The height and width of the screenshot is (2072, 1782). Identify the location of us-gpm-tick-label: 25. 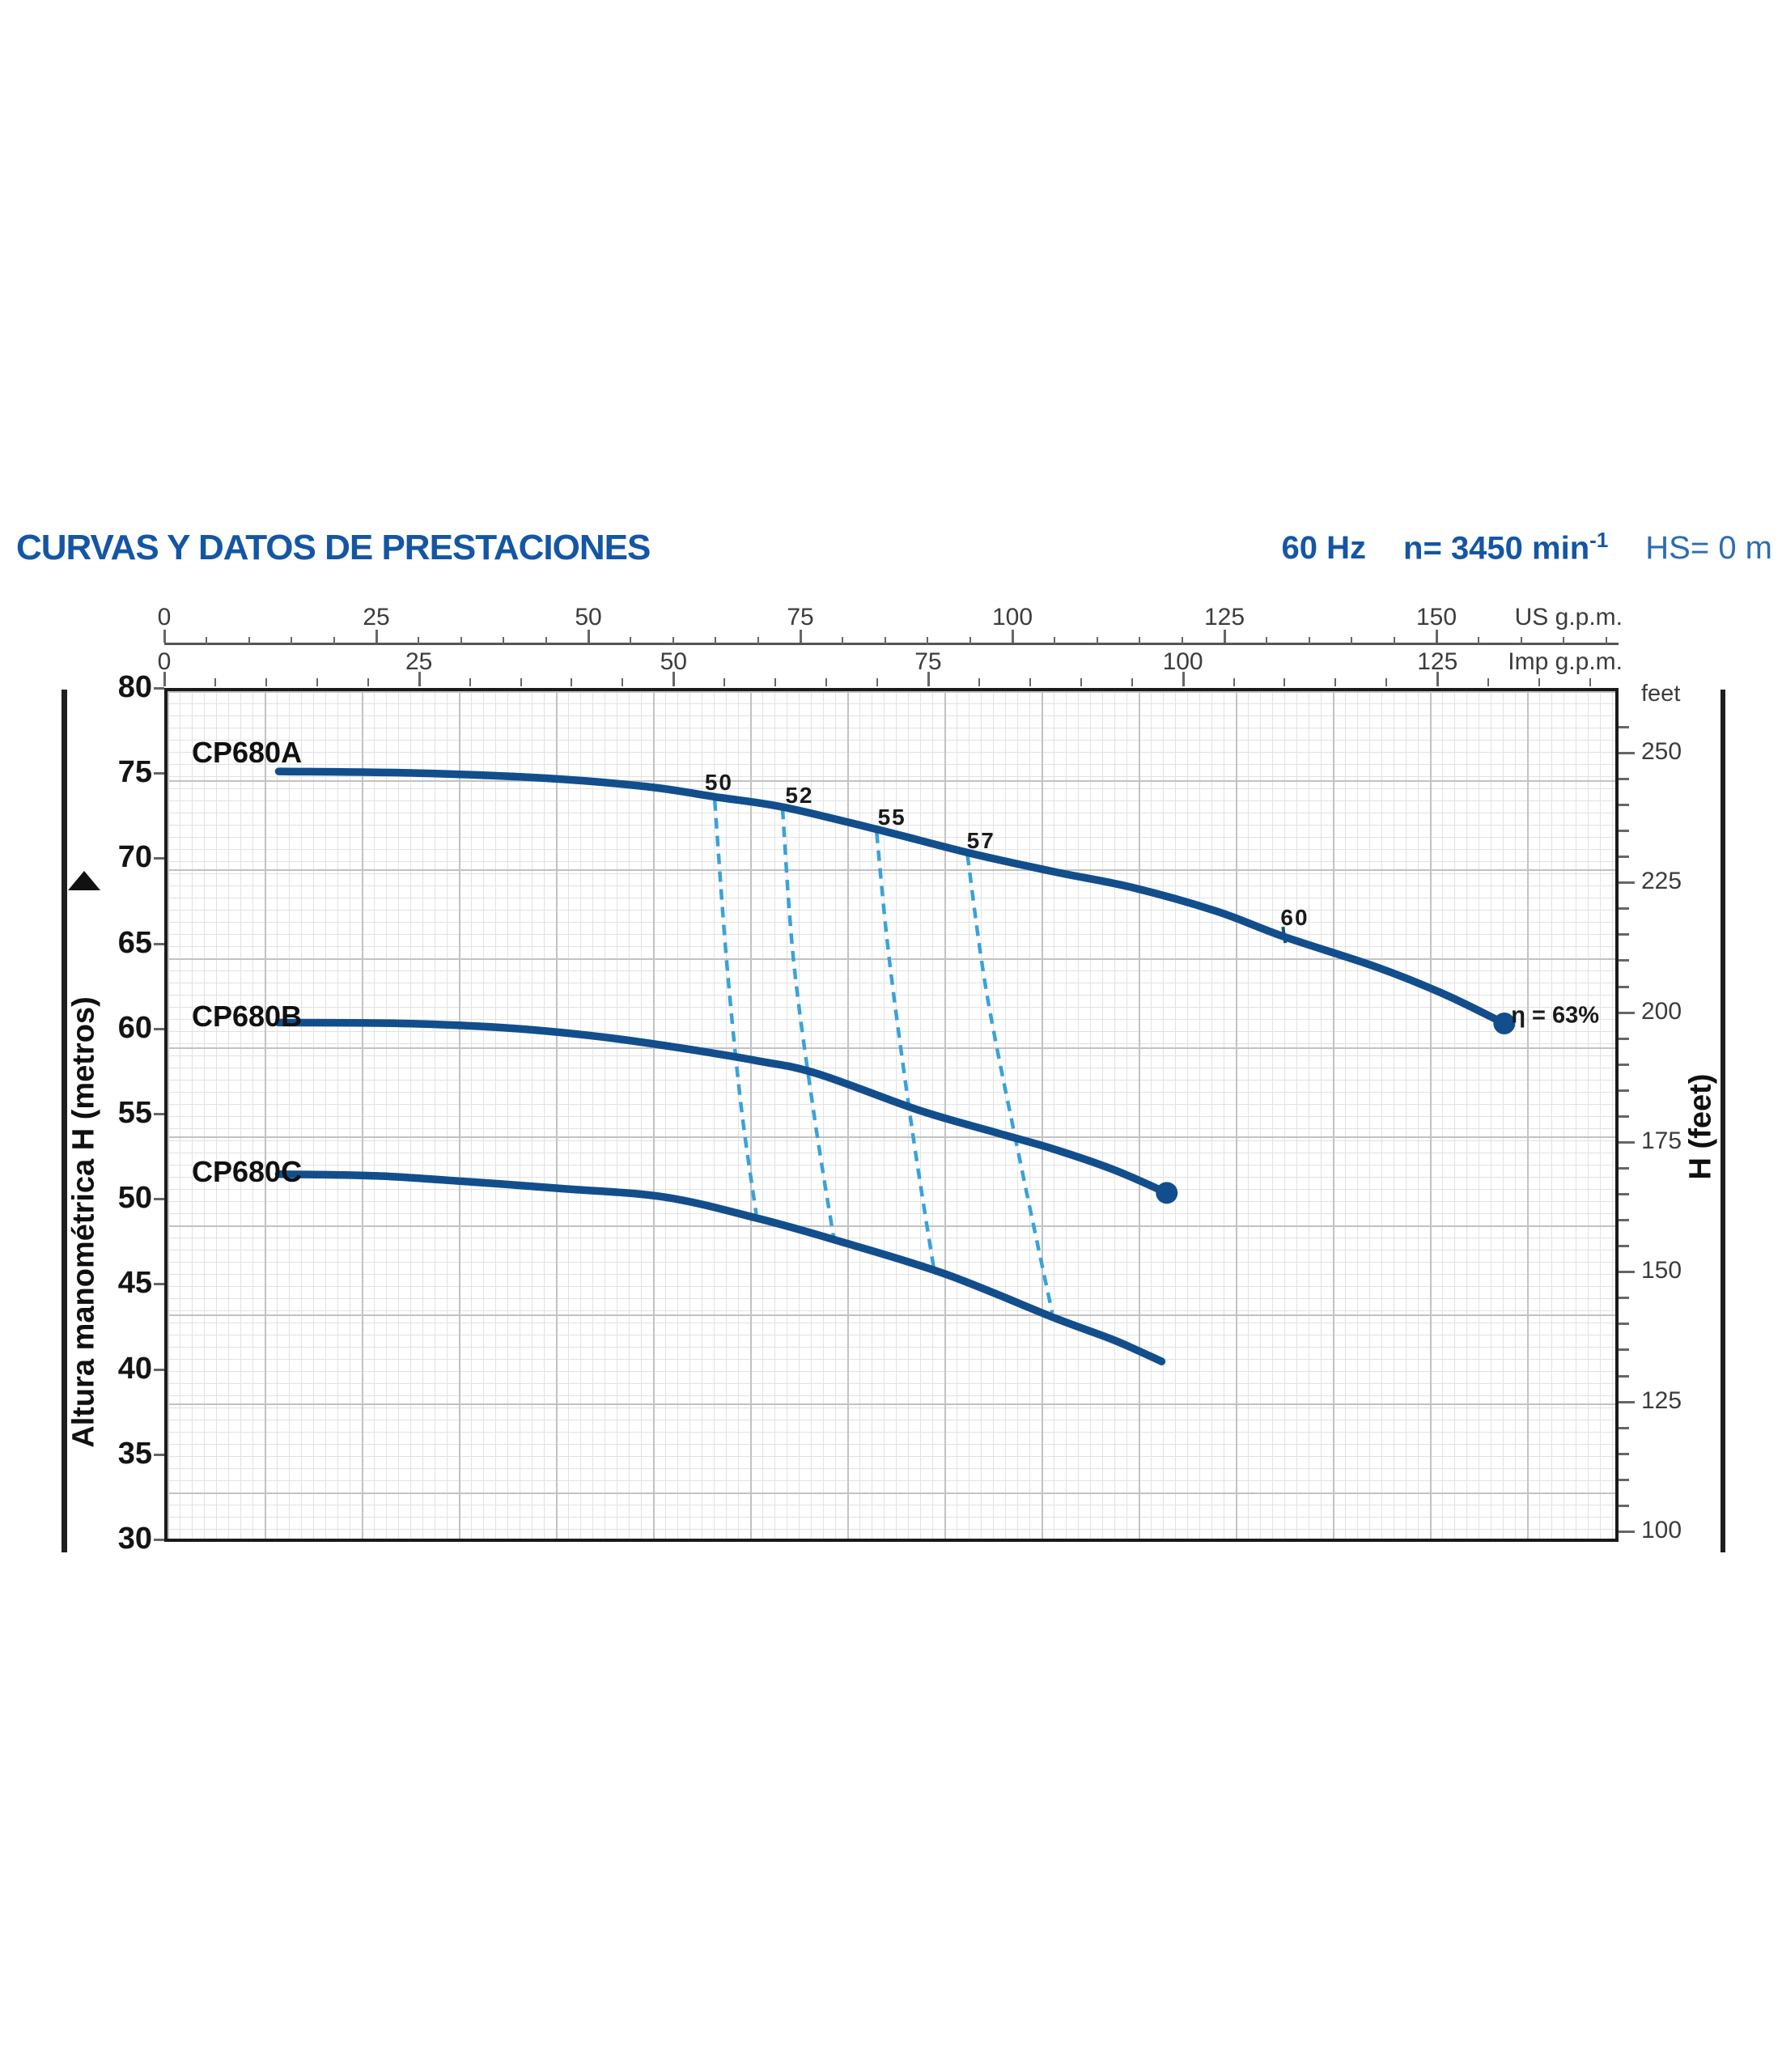
(376, 617).